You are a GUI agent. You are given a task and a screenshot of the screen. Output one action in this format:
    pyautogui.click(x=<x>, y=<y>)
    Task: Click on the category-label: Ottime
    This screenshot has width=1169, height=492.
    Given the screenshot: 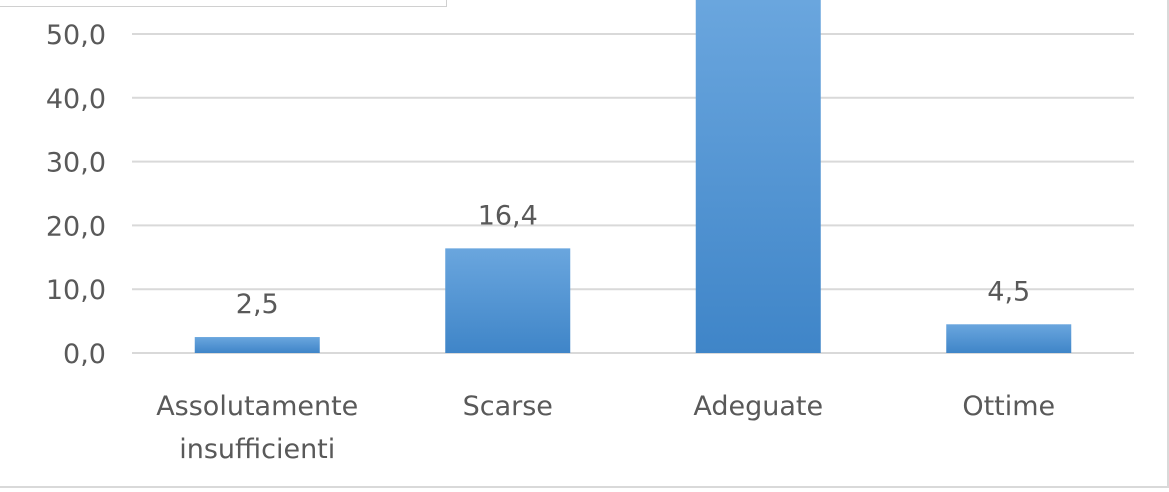 What is the action you would take?
    pyautogui.click(x=1008, y=406)
    